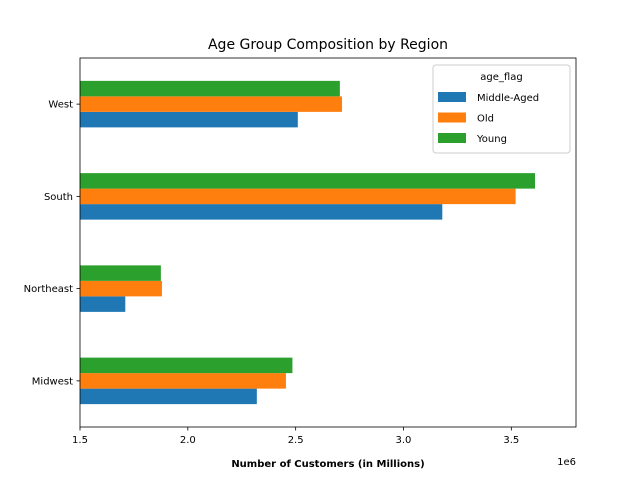 The image size is (640, 480). What do you see at coordinates (210, 88) in the screenshot?
I see `bar-west-young` at bounding box center [210, 88].